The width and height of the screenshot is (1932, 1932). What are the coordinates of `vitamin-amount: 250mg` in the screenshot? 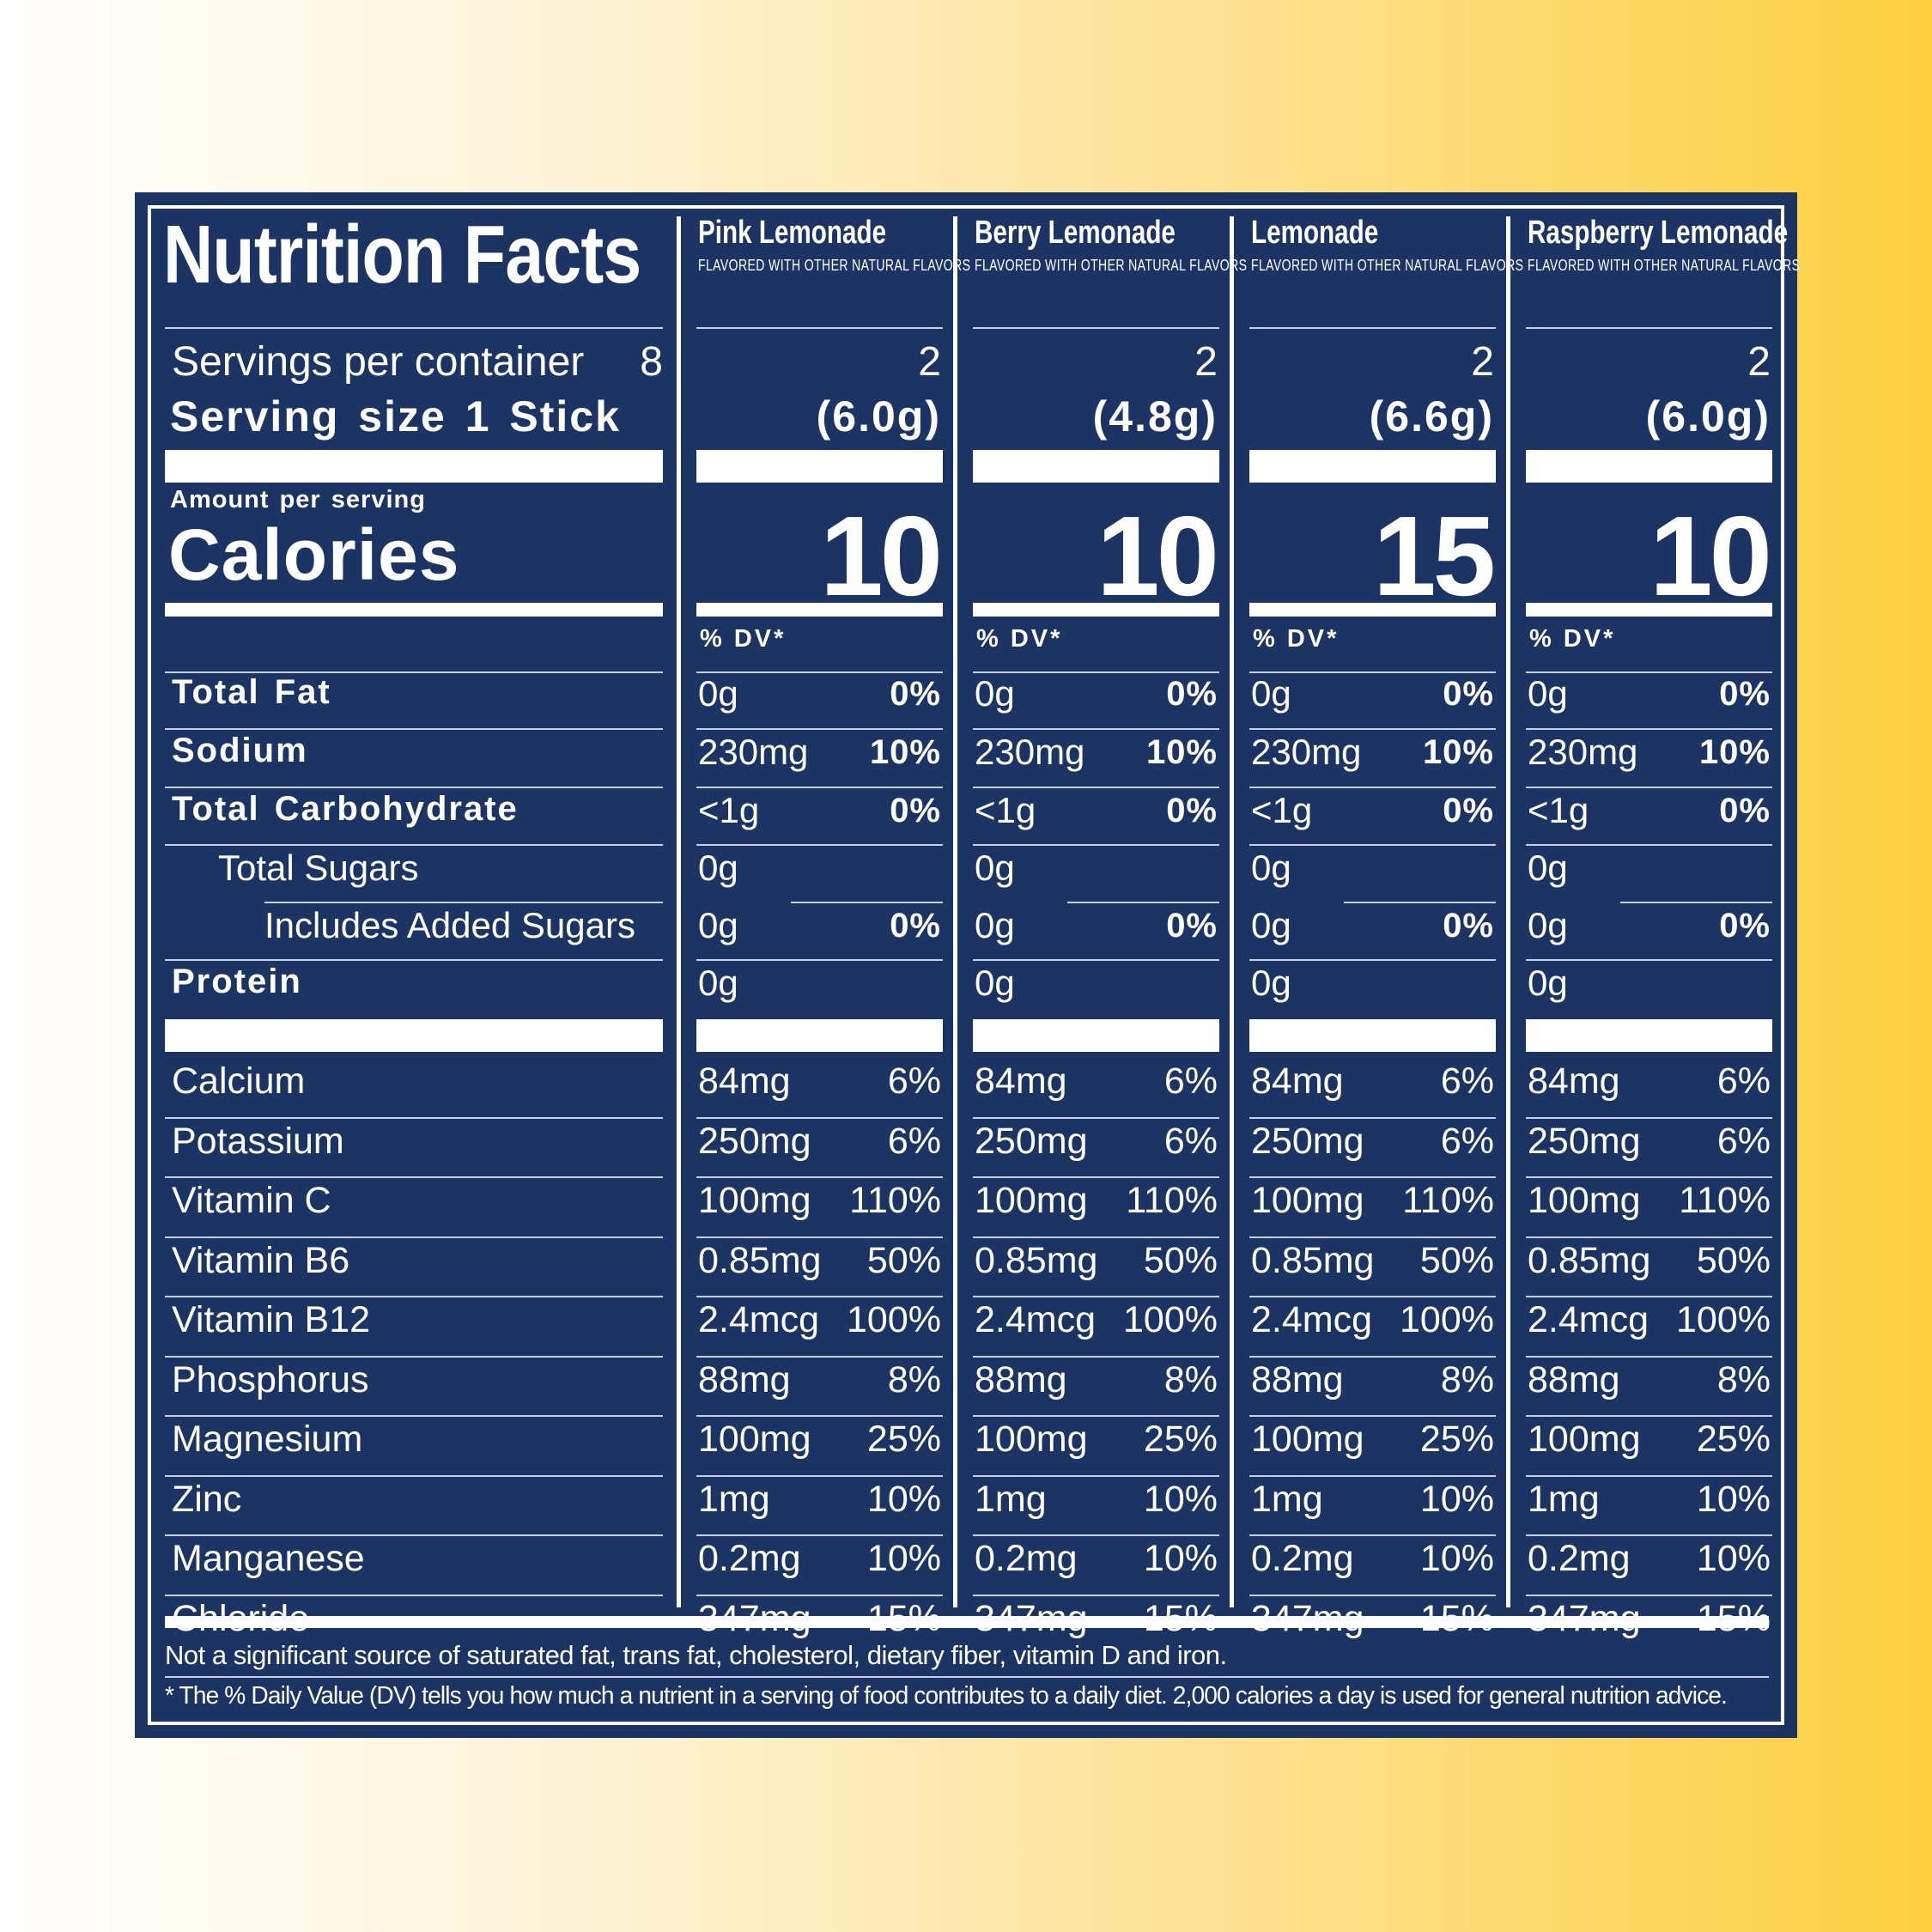 It's located at (1308, 1141).